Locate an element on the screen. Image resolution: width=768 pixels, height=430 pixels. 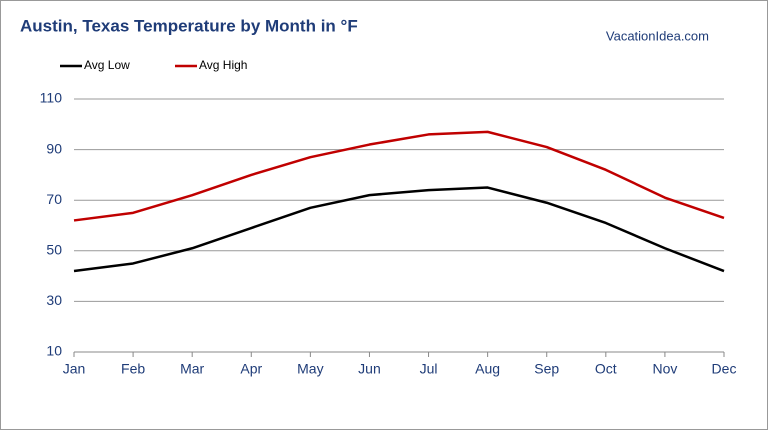
chart-title: Austin, Texas Temperature by Month in °F is located at coordinates (189, 25).